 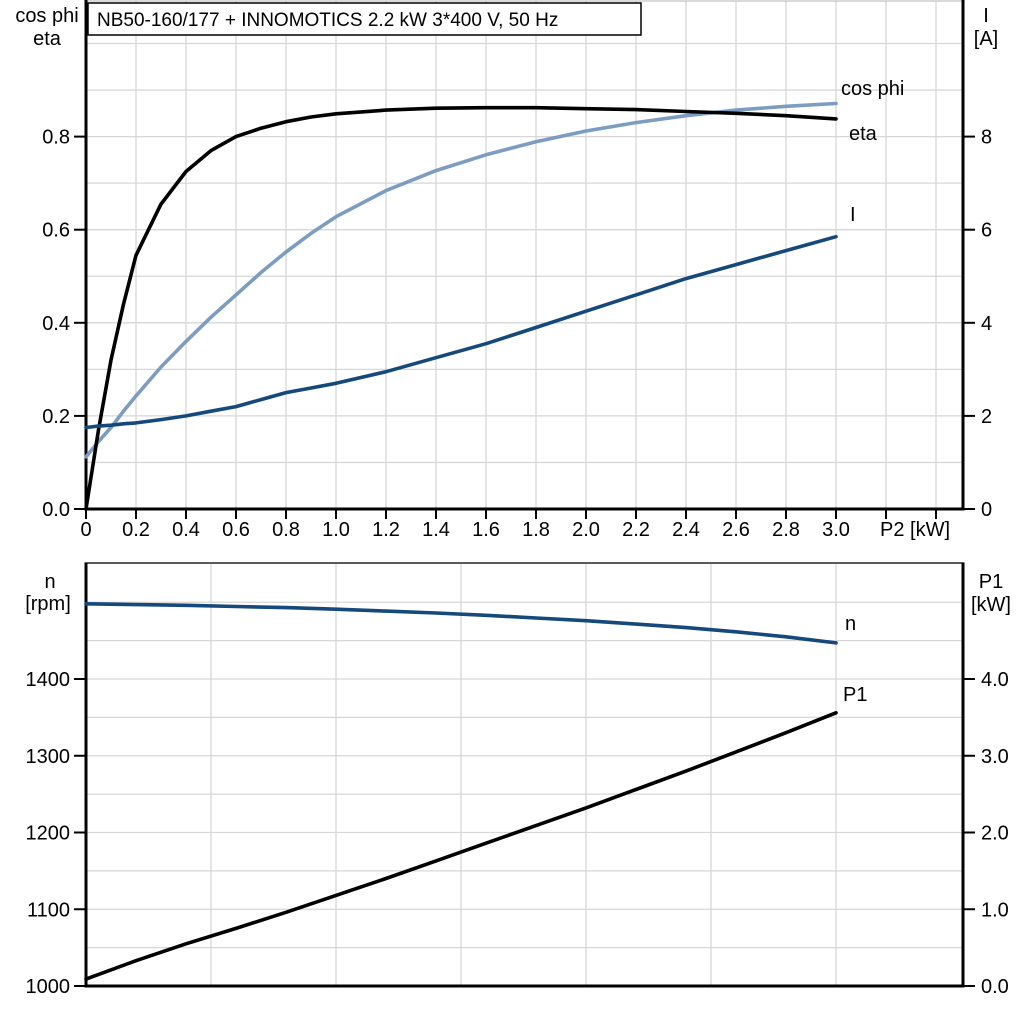 What do you see at coordinates (436, 530) in the screenshot?
I see `x-tick-label: 1.4` at bounding box center [436, 530].